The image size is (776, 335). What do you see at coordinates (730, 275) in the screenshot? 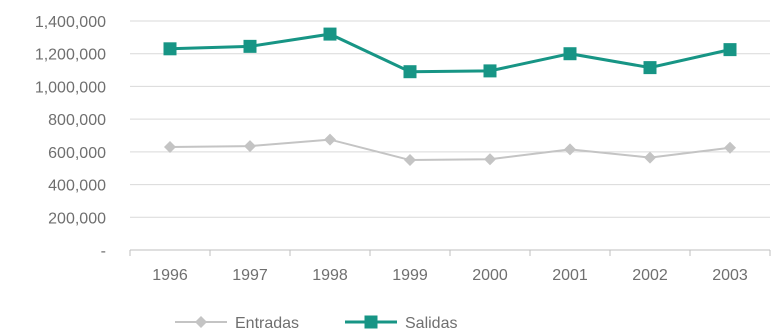
I see `x-tick-label: 2003` at bounding box center [730, 275].